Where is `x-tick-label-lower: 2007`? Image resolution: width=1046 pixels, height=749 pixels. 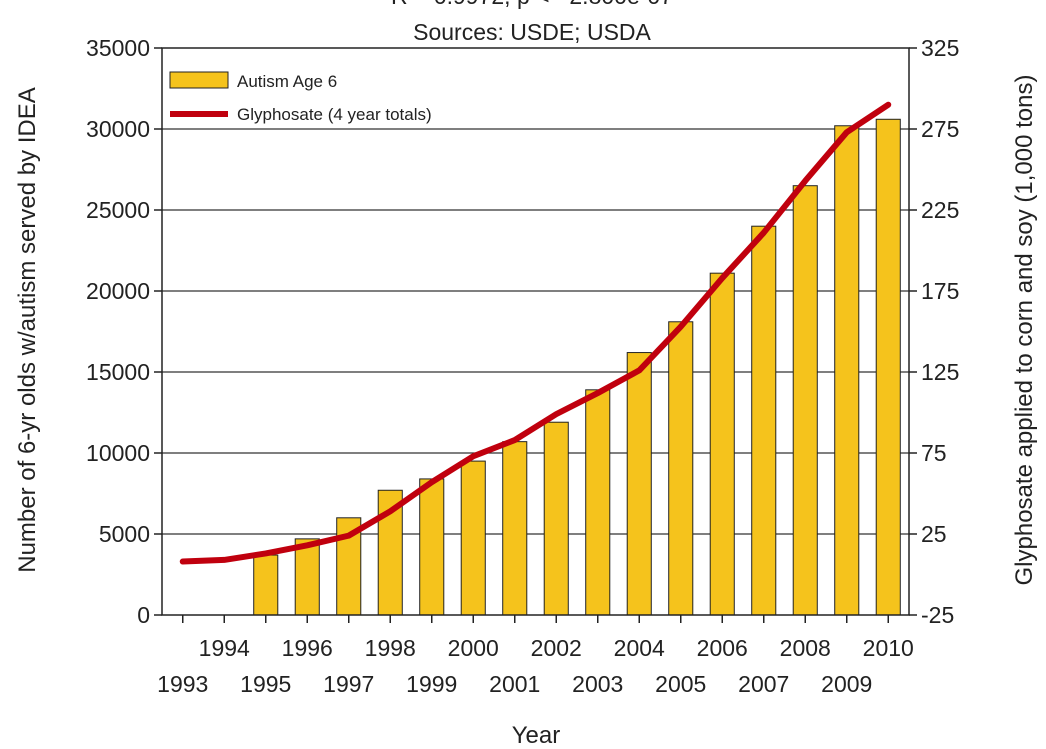
x-tick-label-lower: 2007 is located at coordinates (763, 684).